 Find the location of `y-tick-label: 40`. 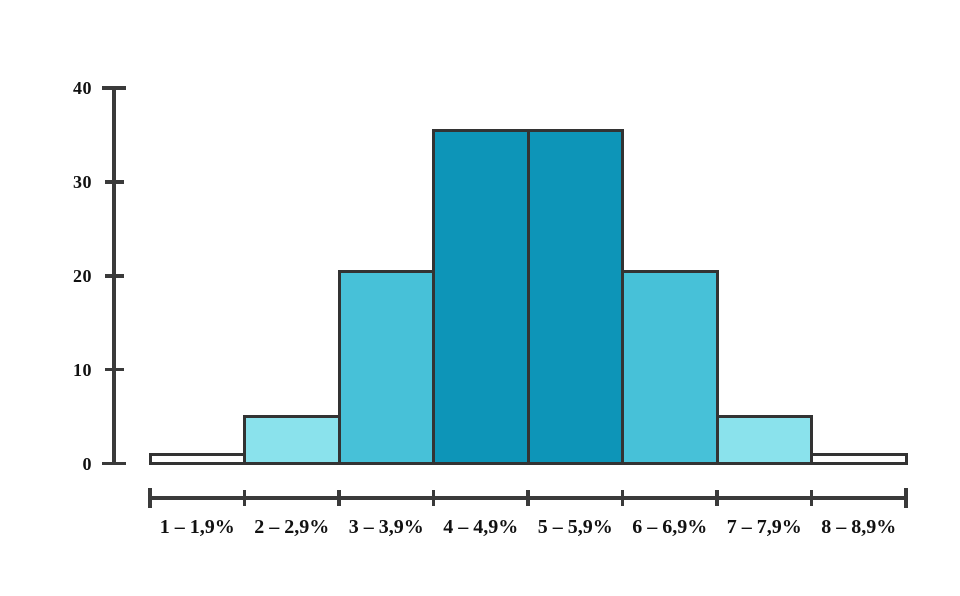

y-tick-label: 40 is located at coordinates (82, 88).